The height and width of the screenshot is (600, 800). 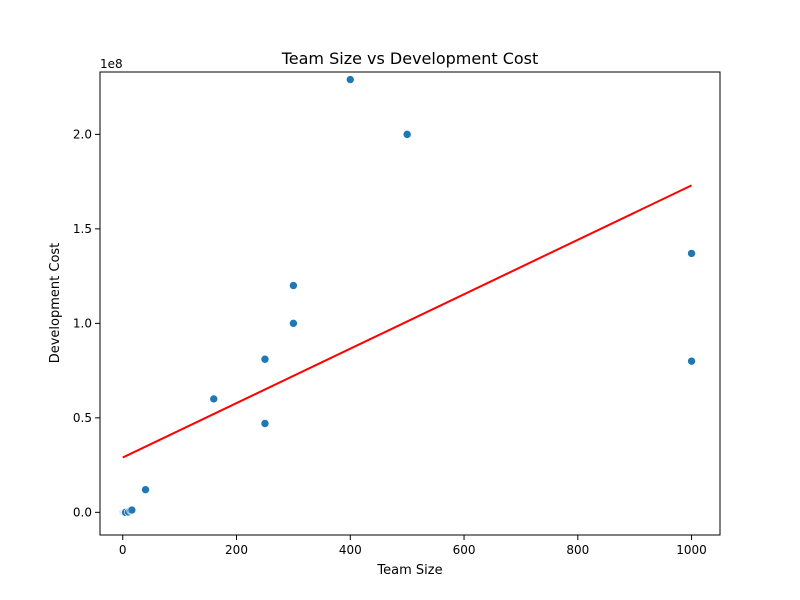 I want to click on y-axis-ticks: 0.0 0.5 1.0 1.5 2.0, so click(x=86, y=323).